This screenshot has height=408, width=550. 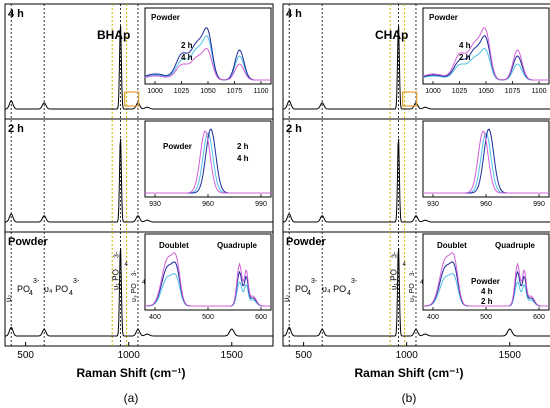 What do you see at coordinates (131, 398) in the screenshot?
I see `figure-label: (a)` at bounding box center [131, 398].